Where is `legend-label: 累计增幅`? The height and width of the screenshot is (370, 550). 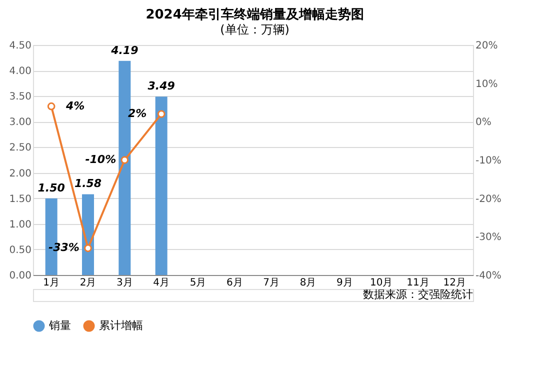
legend-label: 累计增幅 is located at coordinates (121, 325).